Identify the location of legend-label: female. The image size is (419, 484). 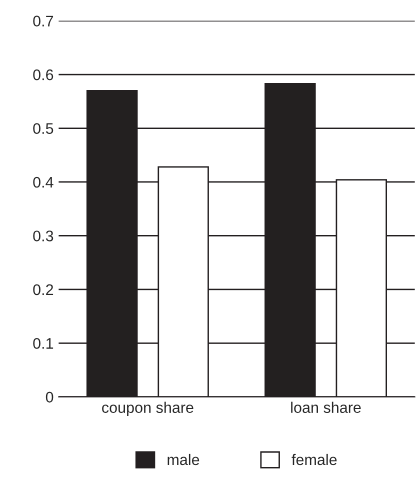
(314, 460).